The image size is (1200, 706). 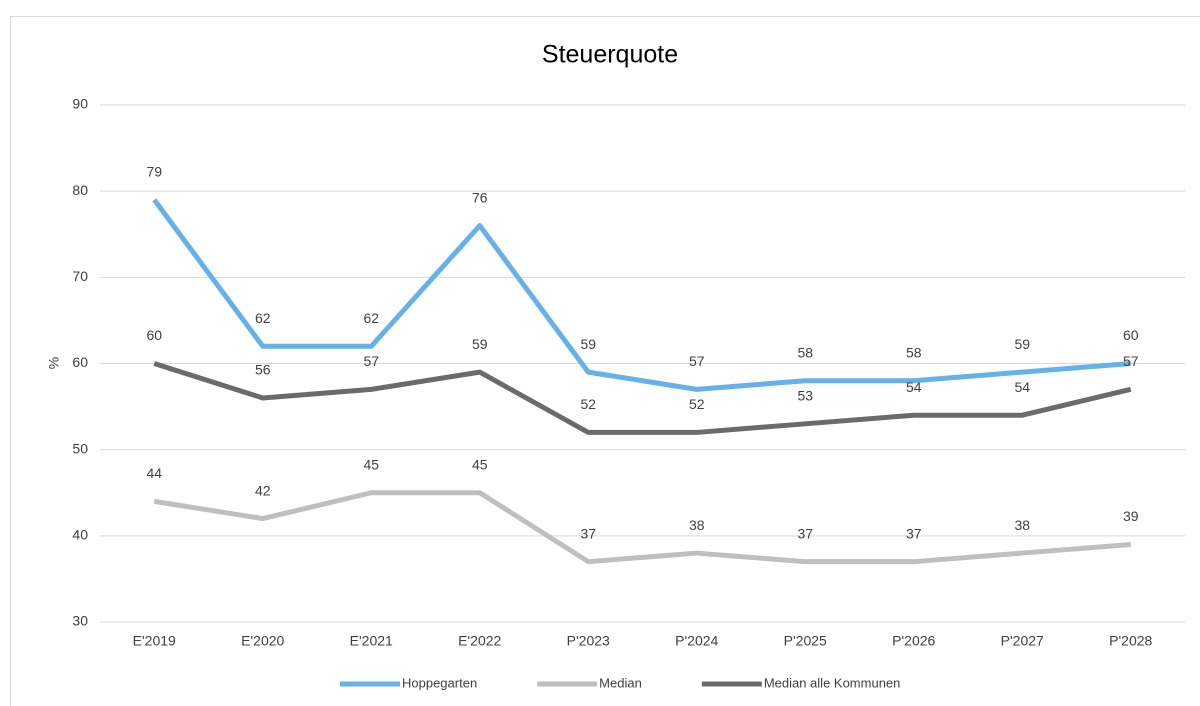 What do you see at coordinates (805, 396) in the screenshot?
I see `data-label: 53` at bounding box center [805, 396].